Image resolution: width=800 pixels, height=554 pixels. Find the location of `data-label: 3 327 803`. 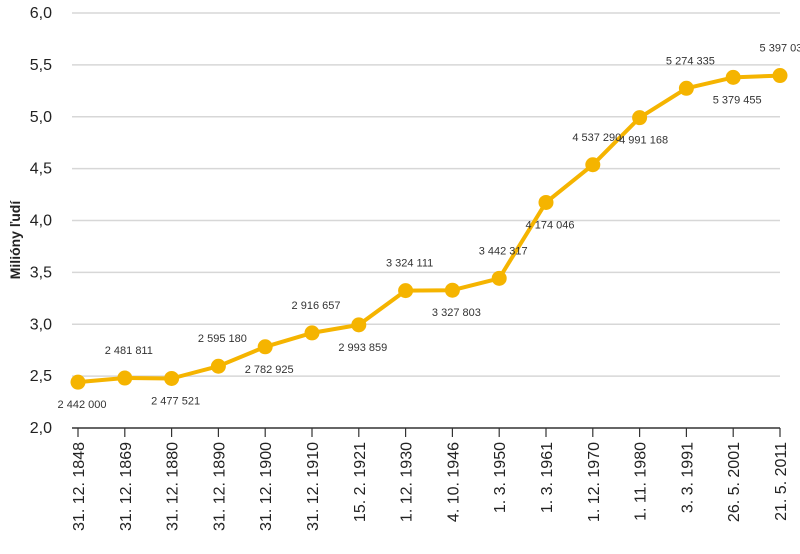

data-label: 3 327 803 is located at coordinates (456, 313).